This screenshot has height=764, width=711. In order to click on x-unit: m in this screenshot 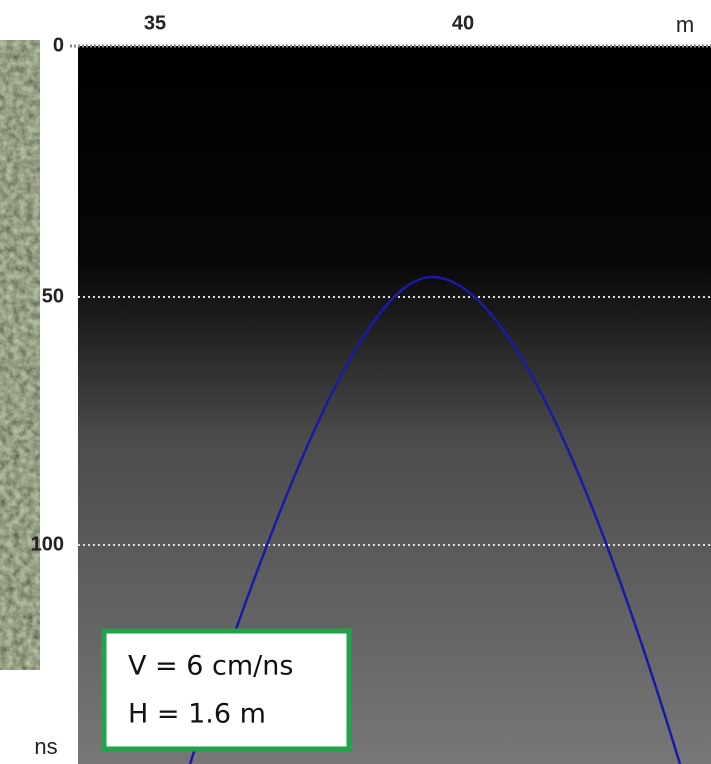, I will do `click(685, 24)`.